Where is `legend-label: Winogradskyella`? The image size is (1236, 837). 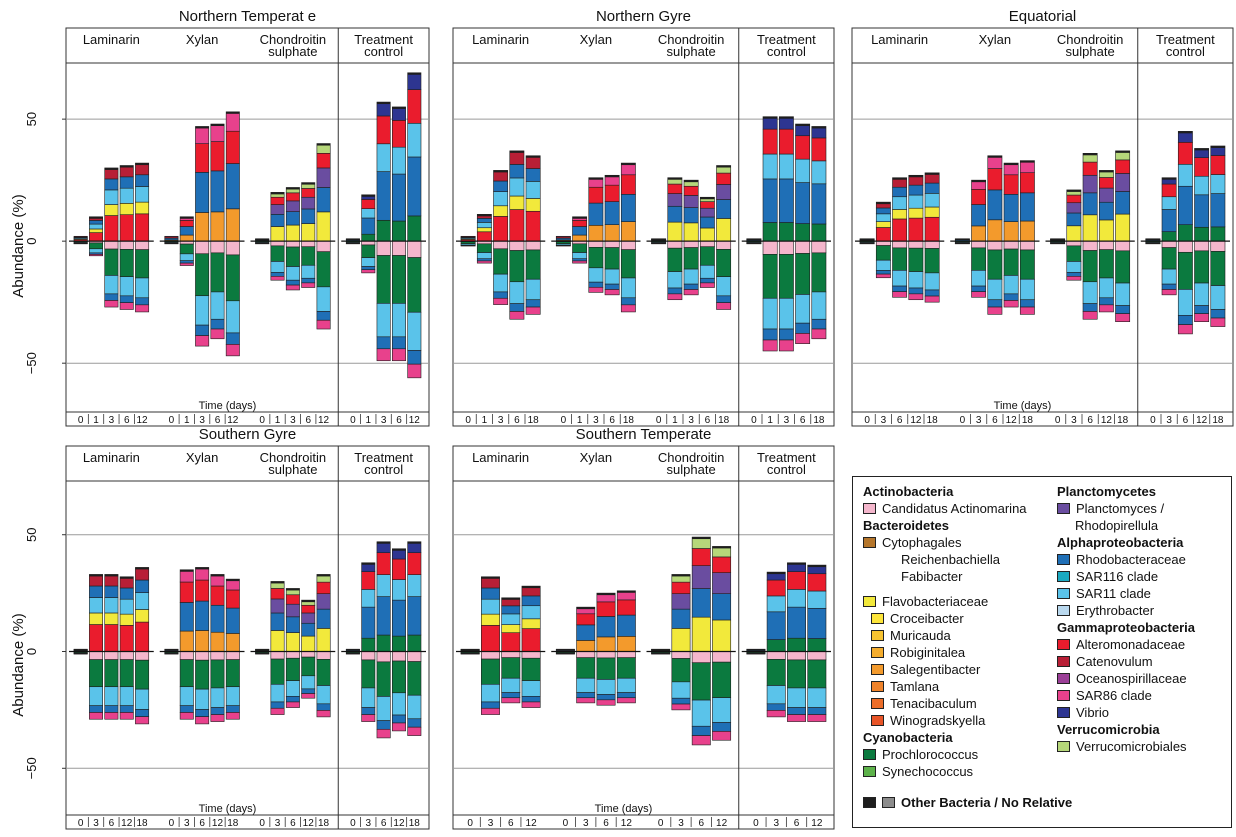 legend-label: Winogradskyella is located at coordinates (938, 720).